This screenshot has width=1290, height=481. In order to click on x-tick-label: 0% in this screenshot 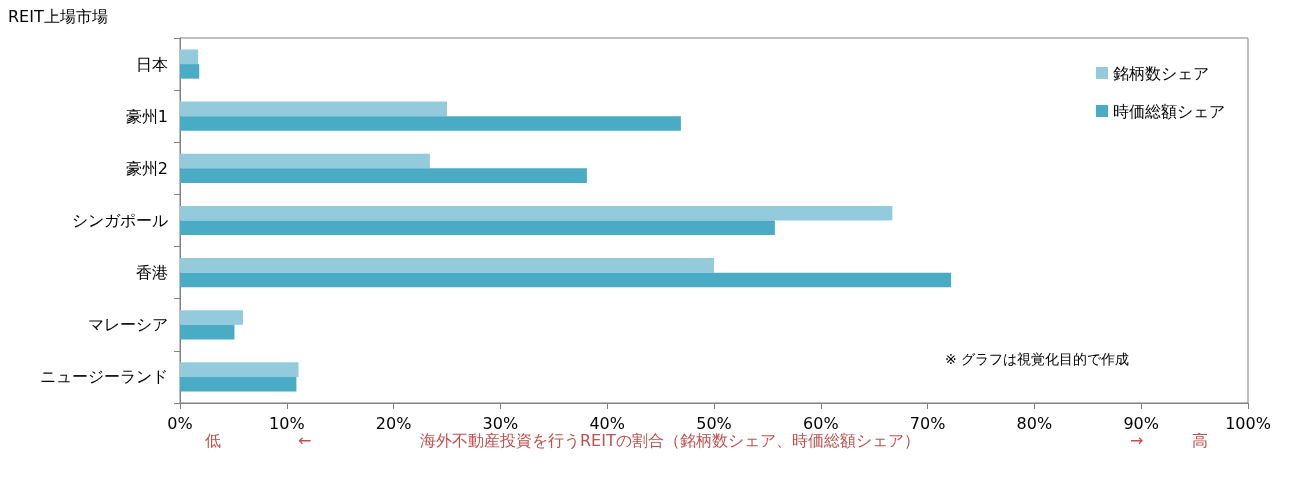, I will do `click(180, 423)`.